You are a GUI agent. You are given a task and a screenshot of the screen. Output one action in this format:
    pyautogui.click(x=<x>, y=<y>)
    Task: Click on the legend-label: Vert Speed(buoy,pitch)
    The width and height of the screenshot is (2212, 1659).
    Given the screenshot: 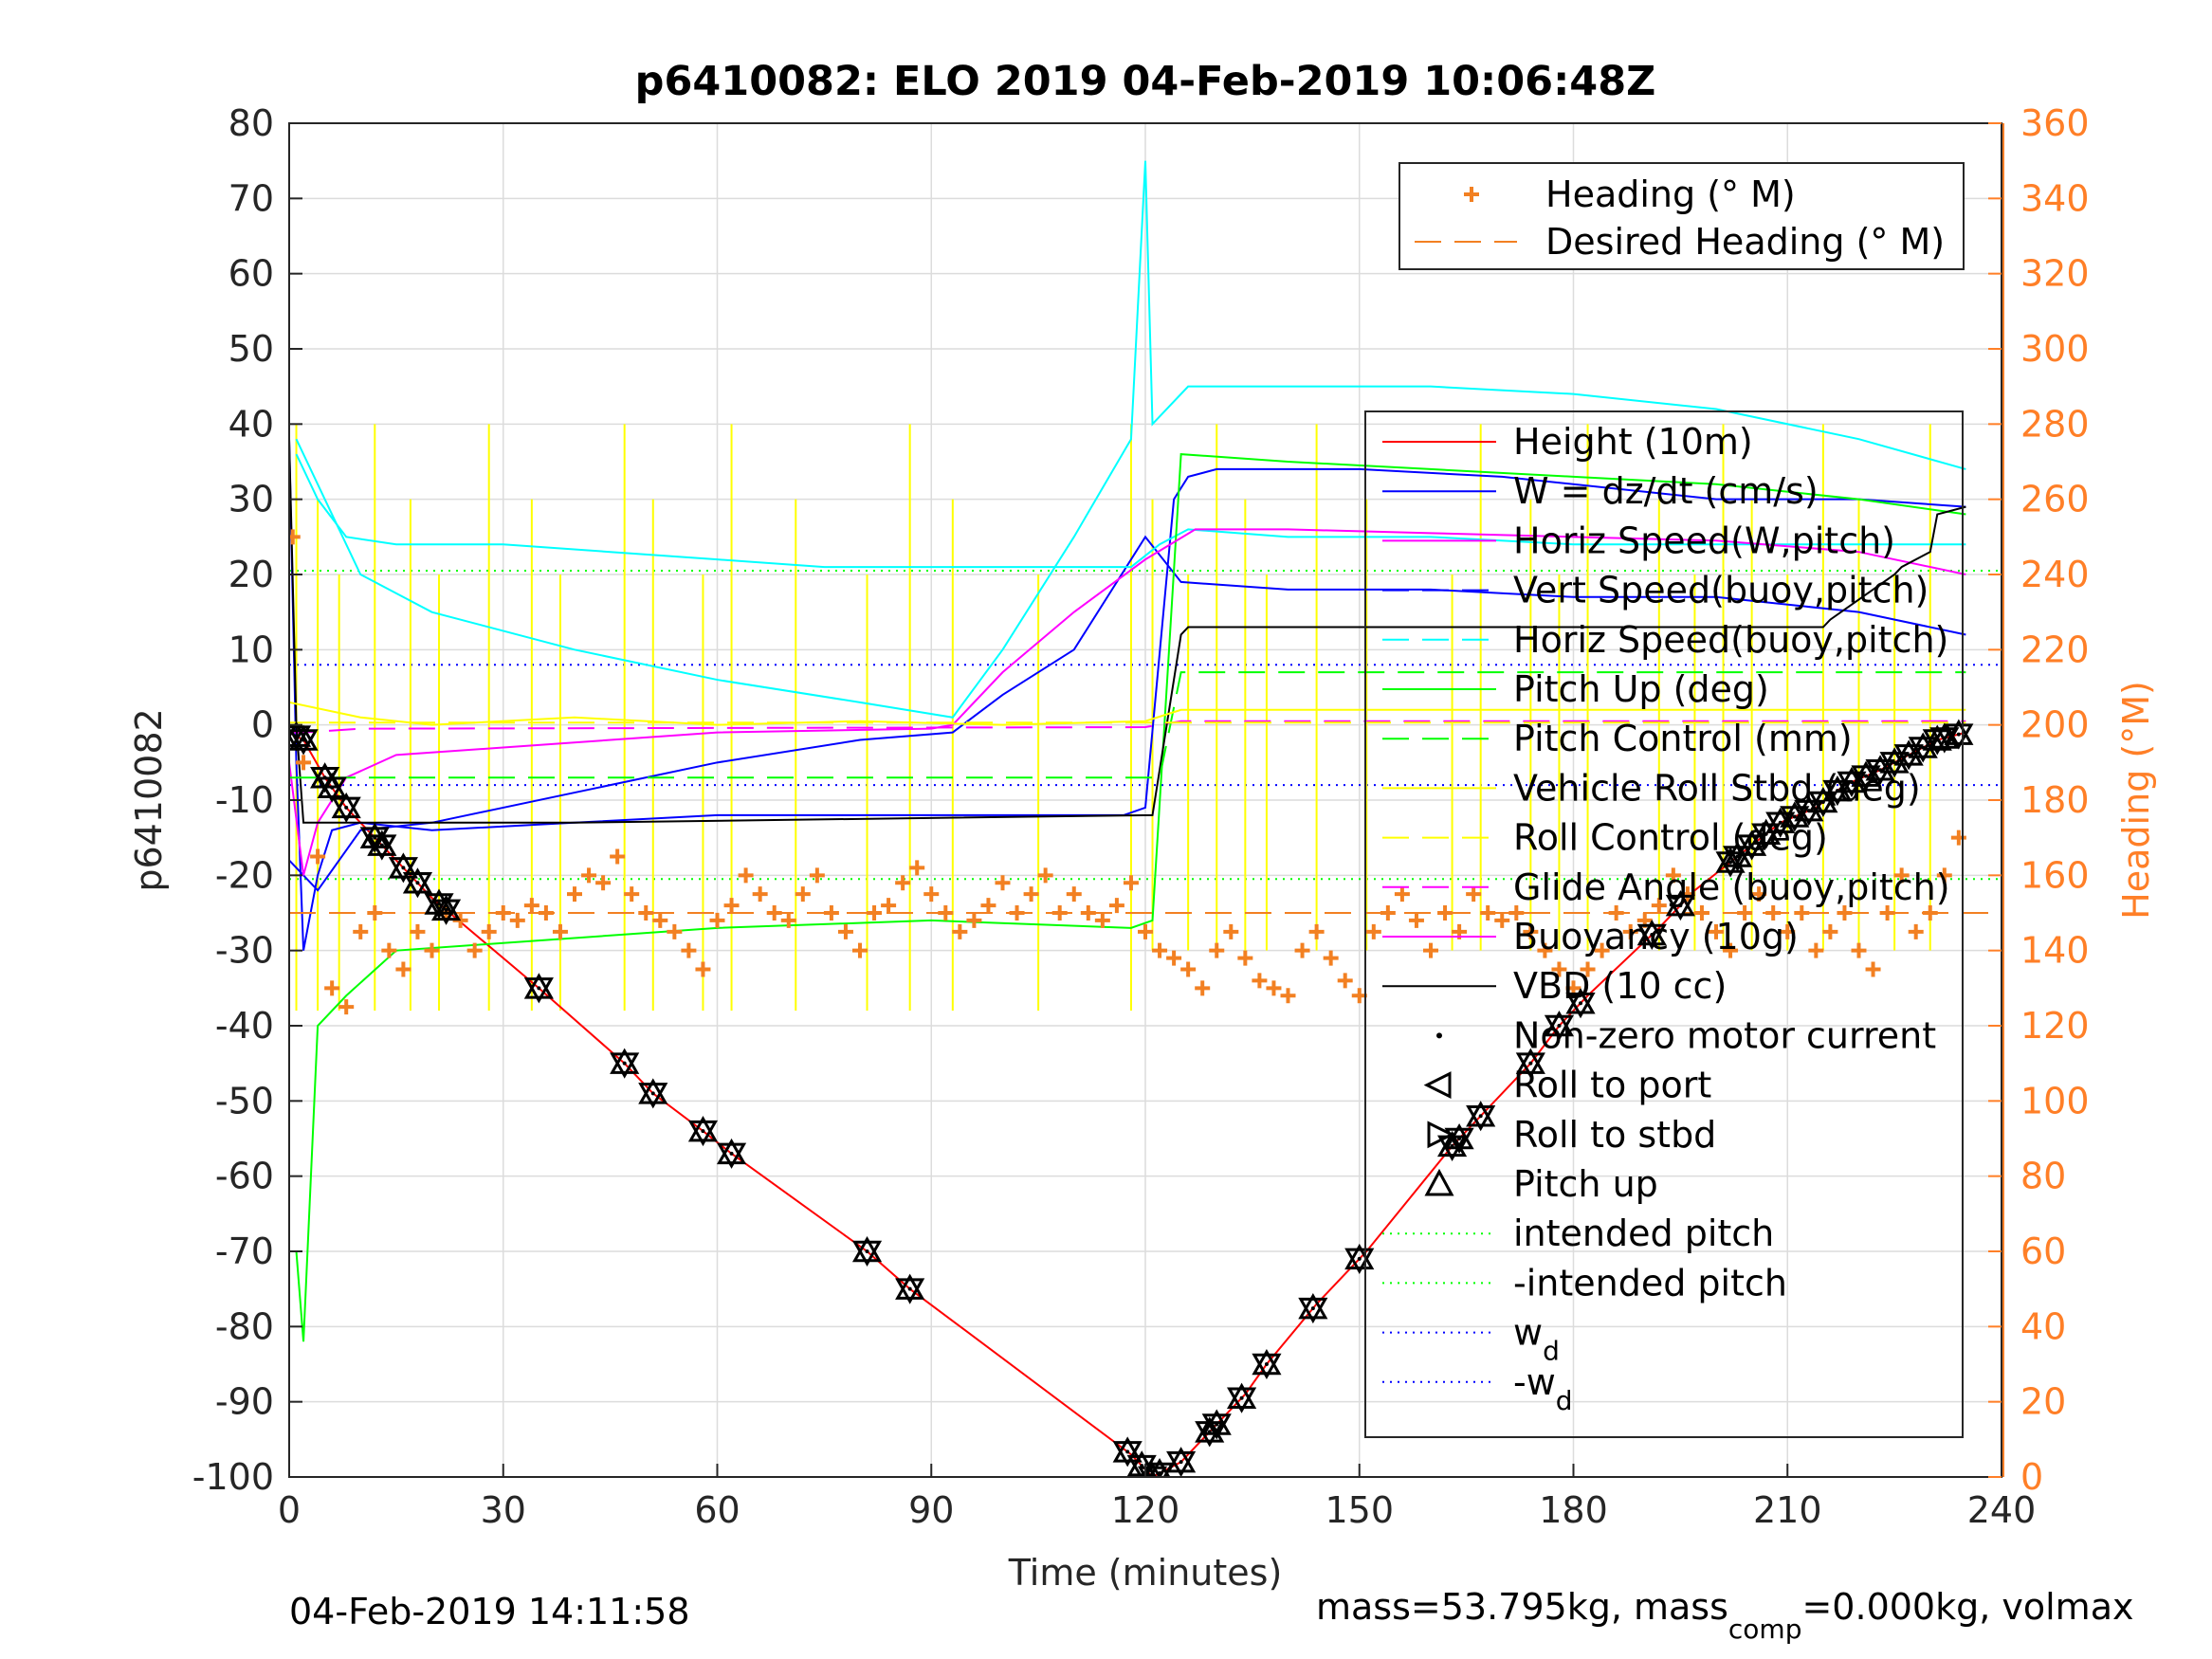 What is the action you would take?
    pyautogui.click(x=1721, y=590)
    